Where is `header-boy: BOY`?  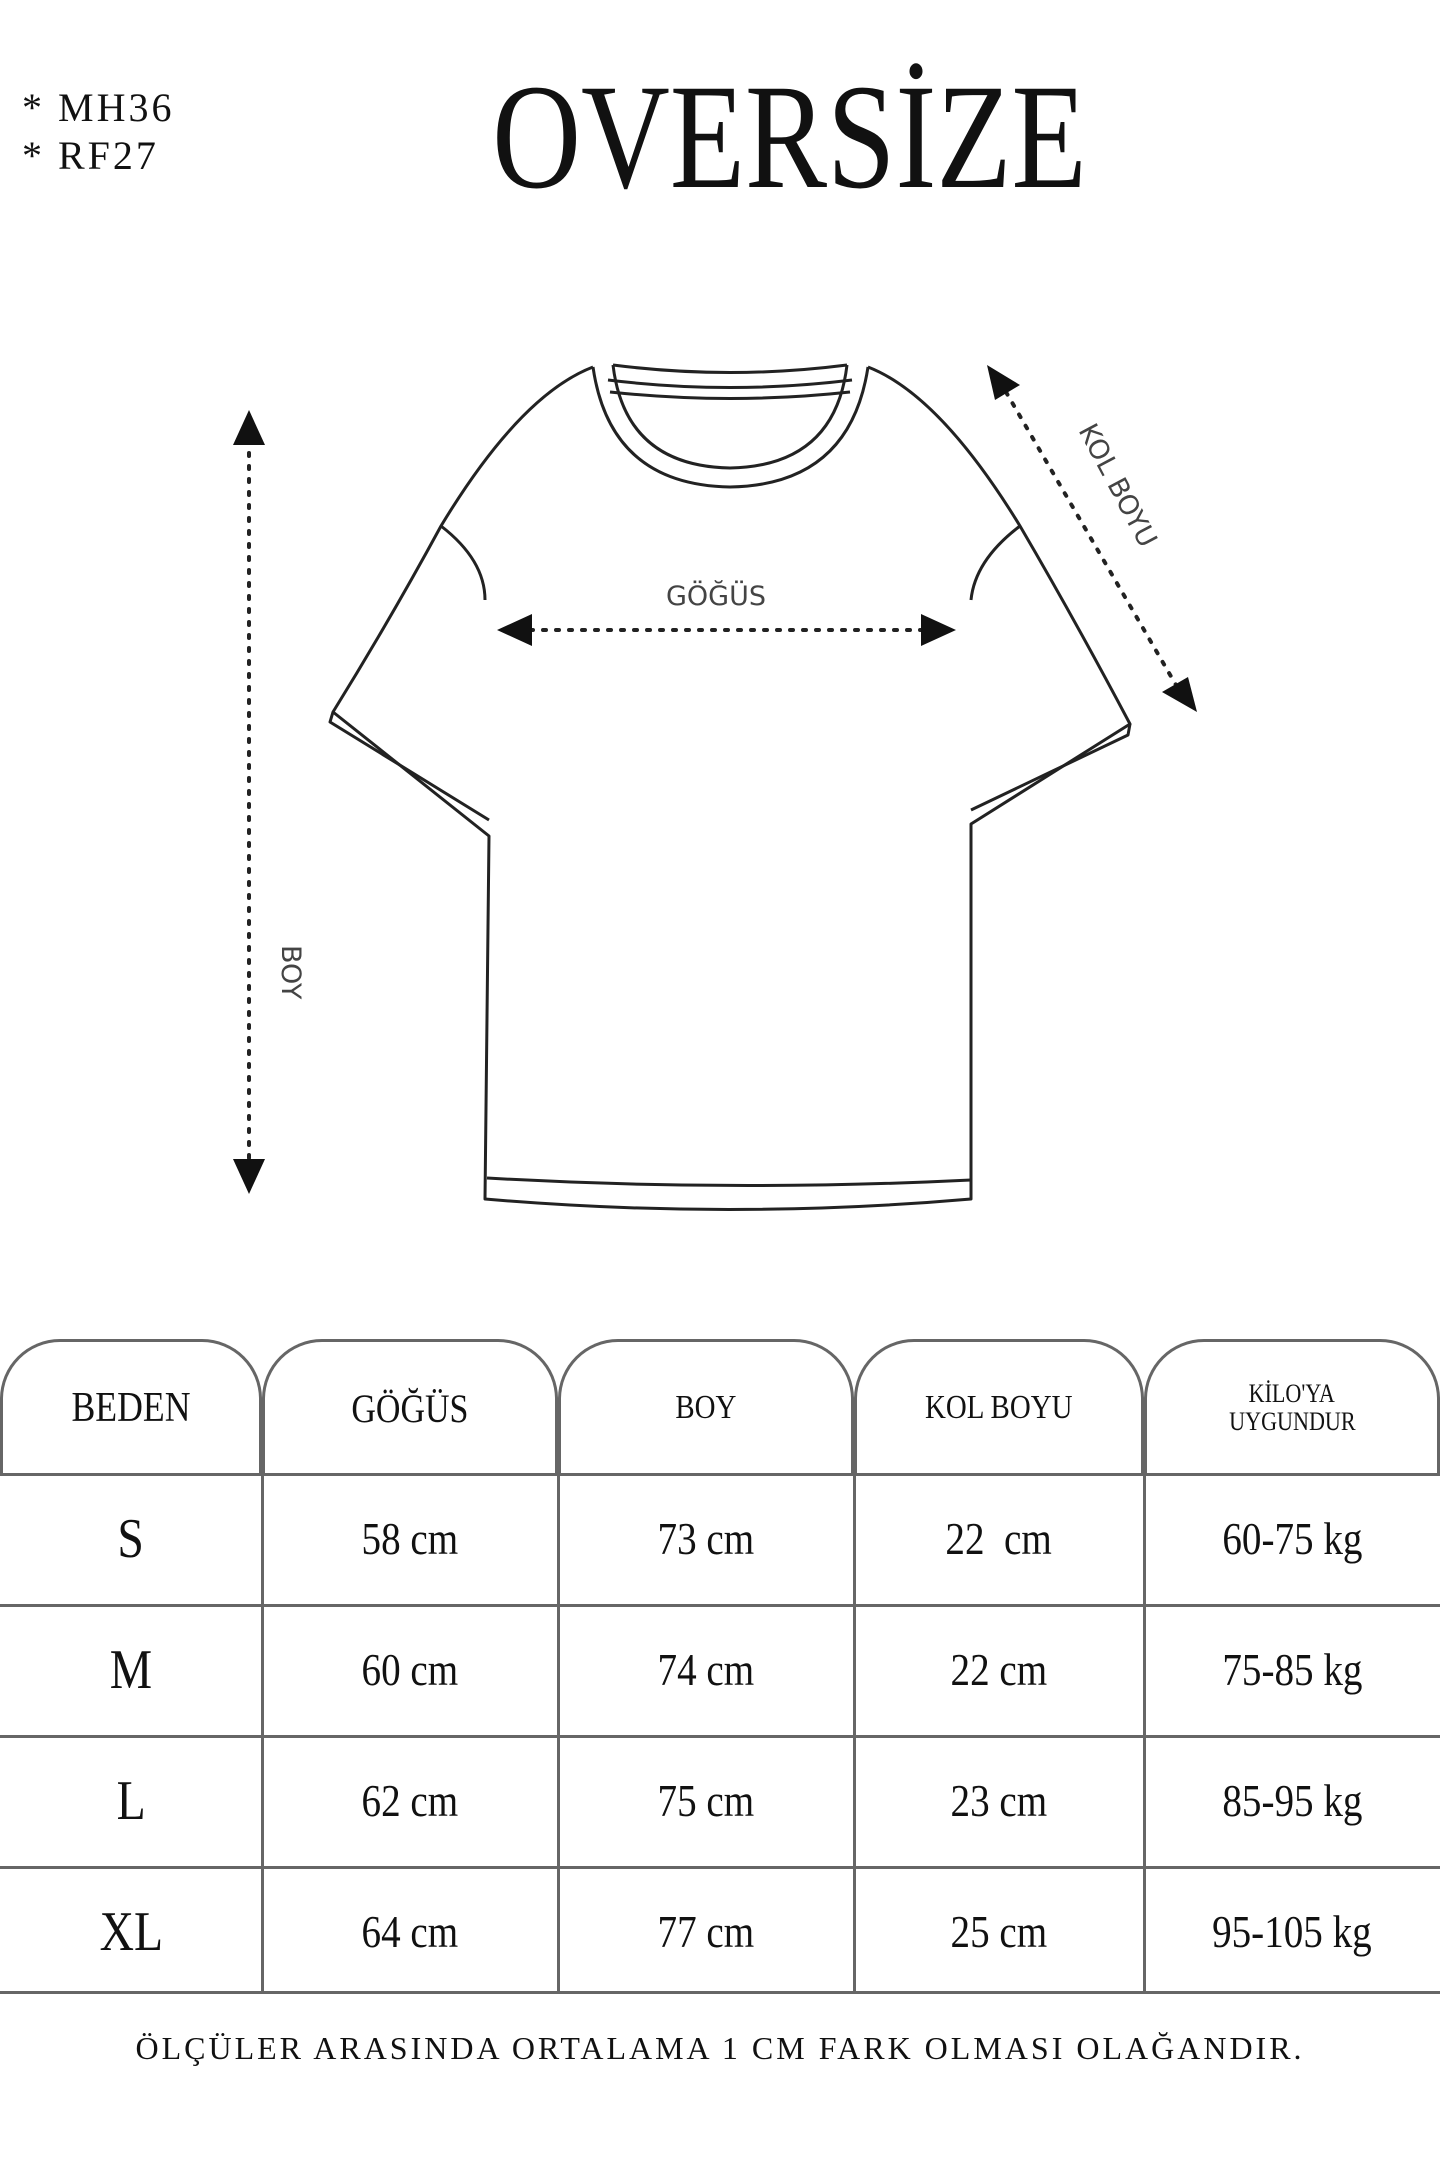 header-boy: BOY is located at coordinates (706, 1406).